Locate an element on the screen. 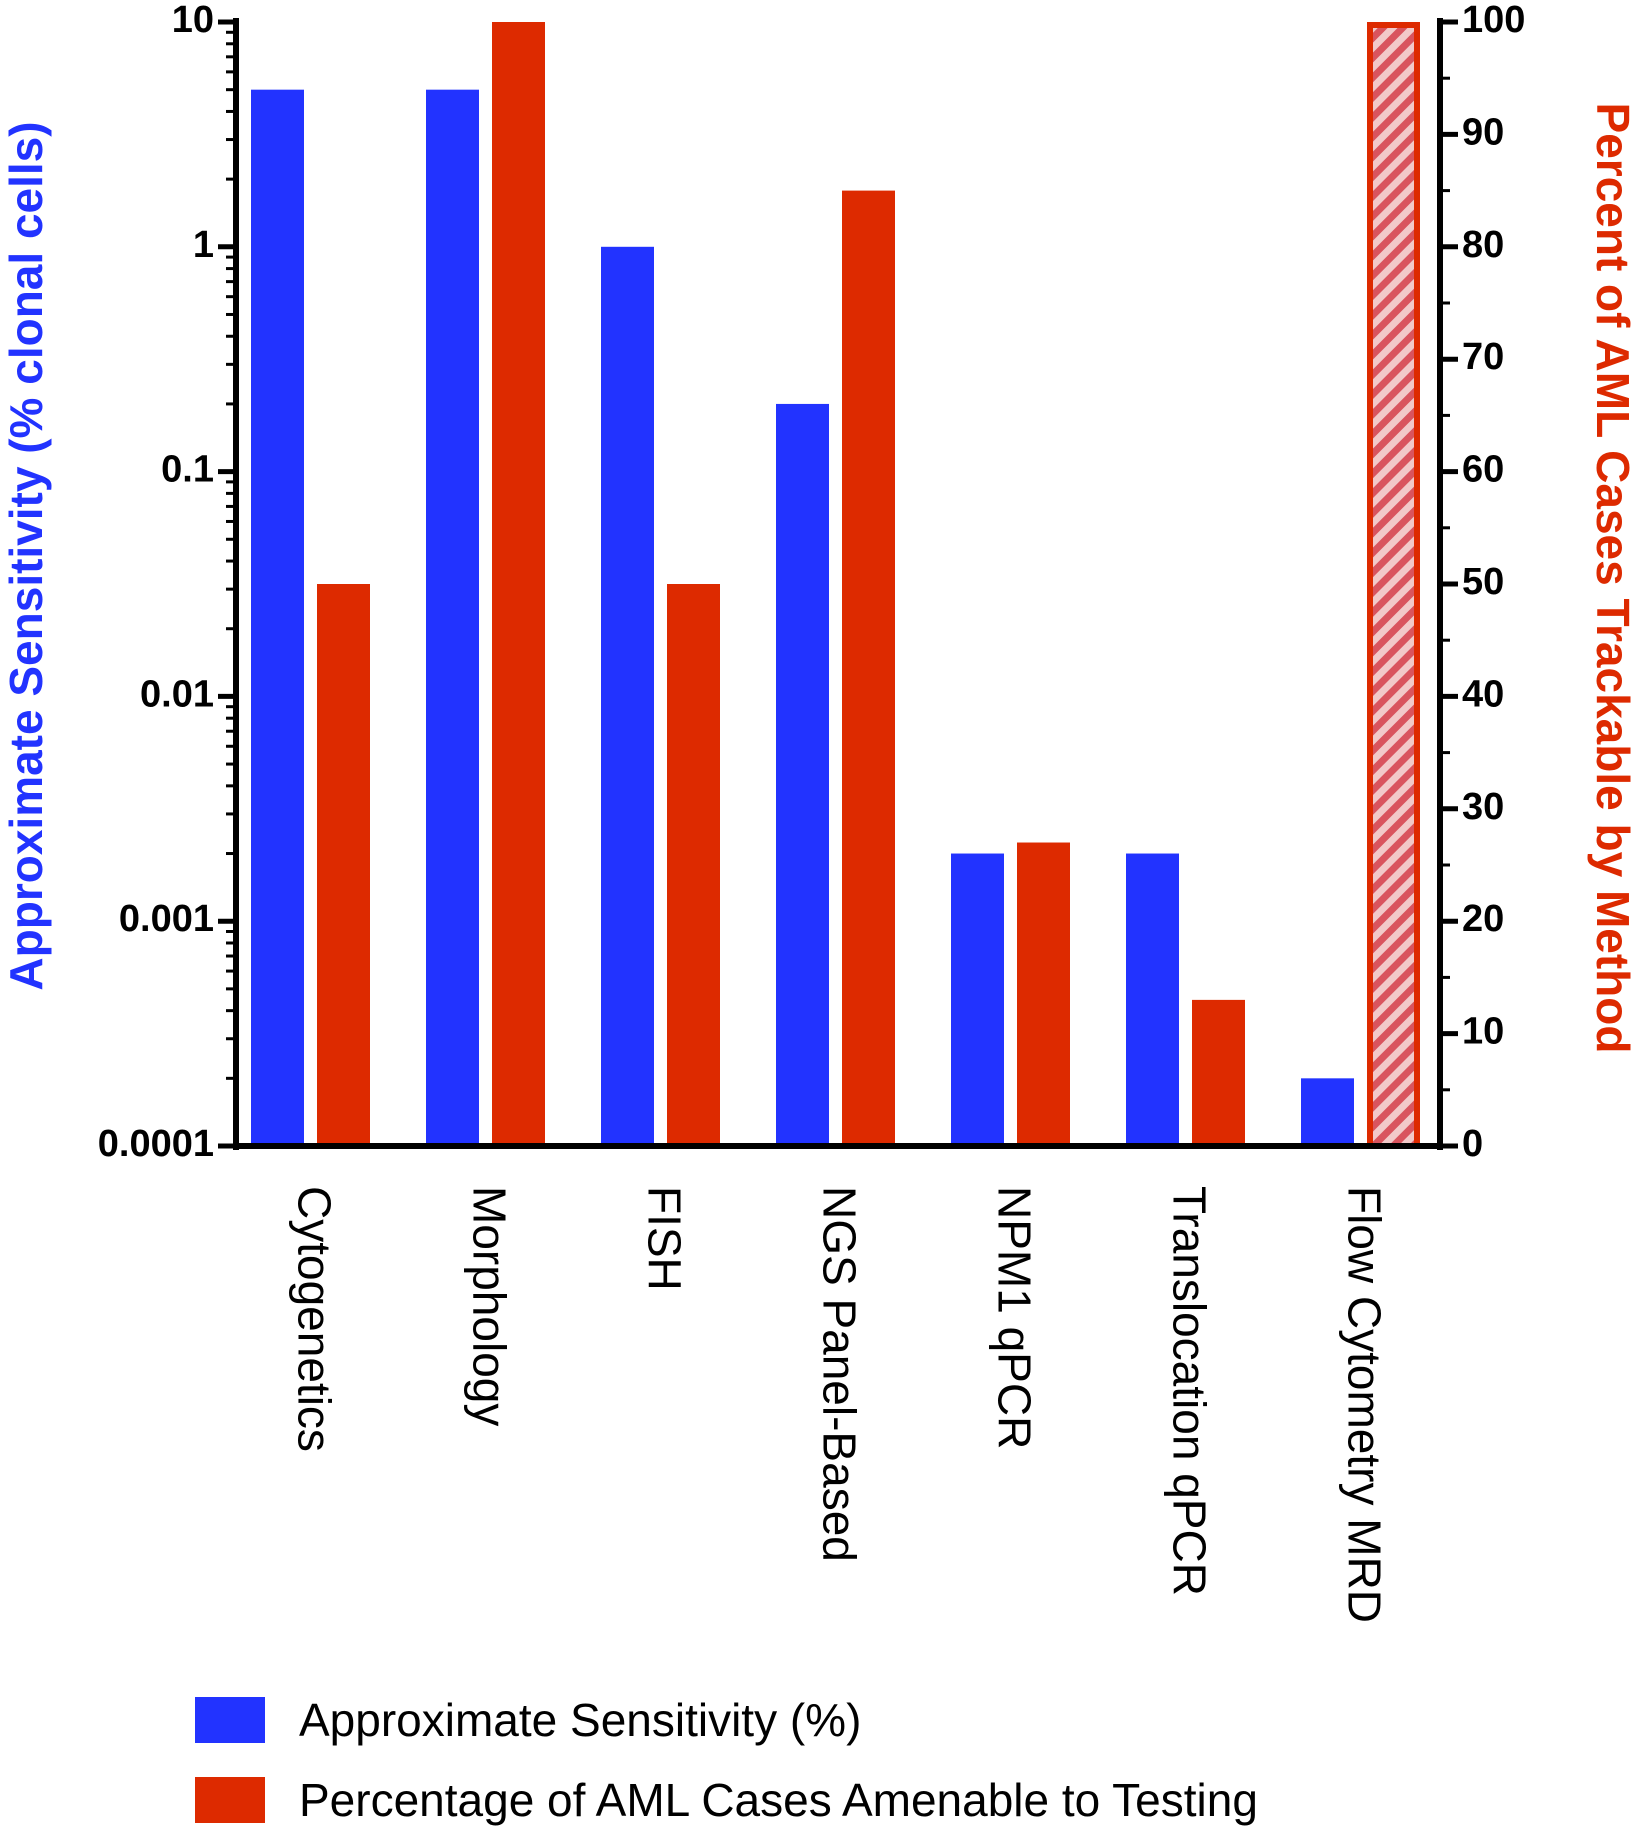 The width and height of the screenshot is (1648, 1840). right-tick-label: 10 is located at coordinates (1483, 1032).